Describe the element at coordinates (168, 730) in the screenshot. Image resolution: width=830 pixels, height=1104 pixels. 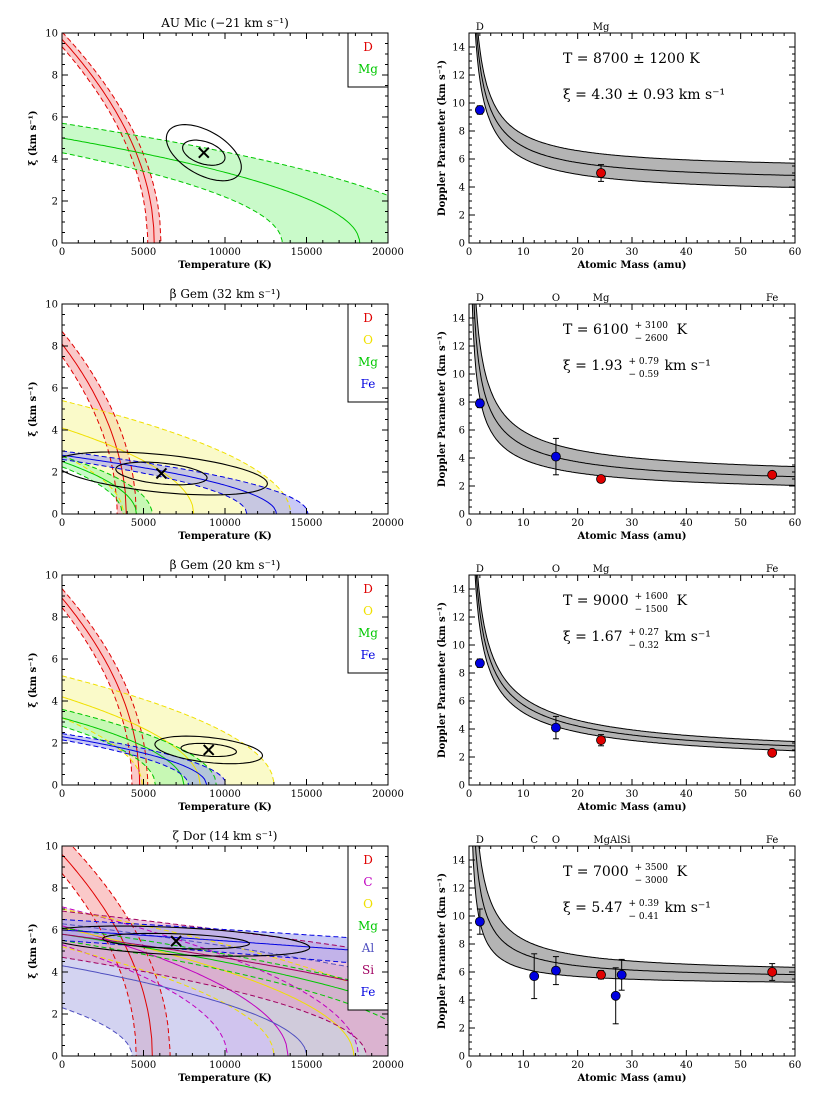
I see `band-o` at that location.